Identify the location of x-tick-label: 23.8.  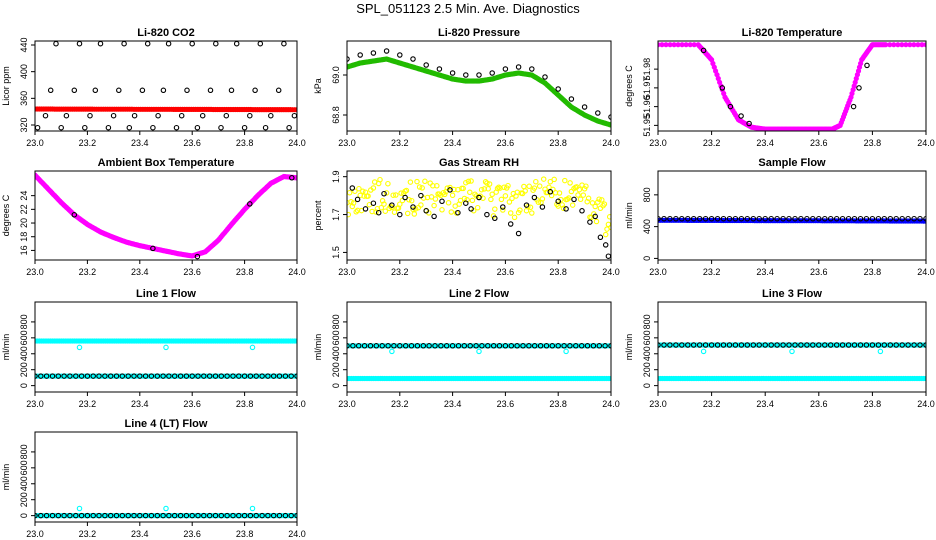
(245, 143).